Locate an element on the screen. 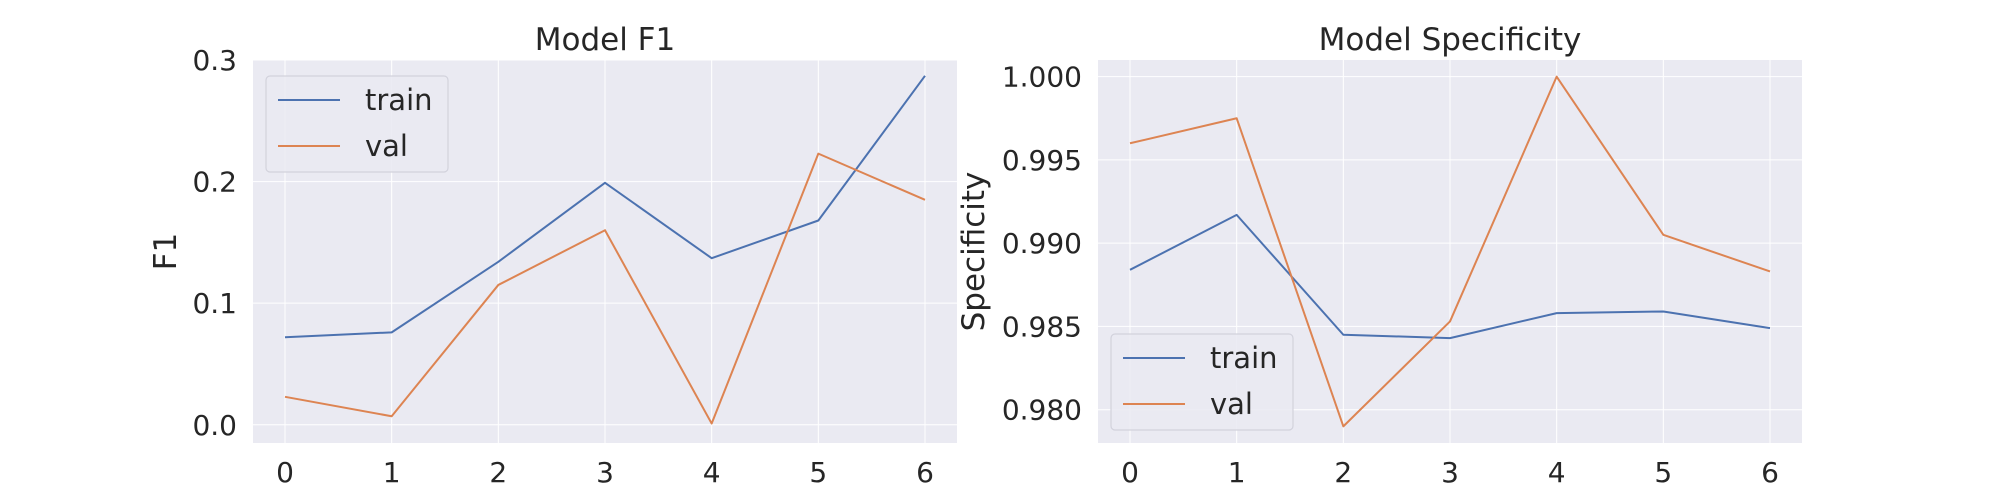 Image resolution: width=2000 pixels, height=500 pixels. y-tick-label: 0.995 is located at coordinates (1042, 160).